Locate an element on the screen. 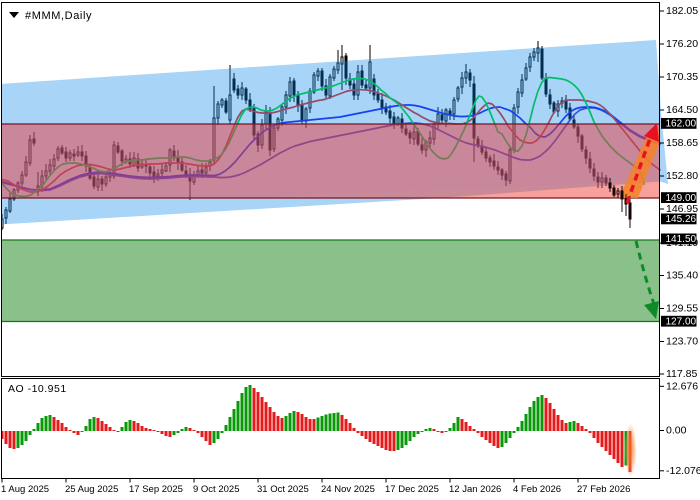 The image size is (700, 500). svg-text: 158.65 is located at coordinates (682, 143).